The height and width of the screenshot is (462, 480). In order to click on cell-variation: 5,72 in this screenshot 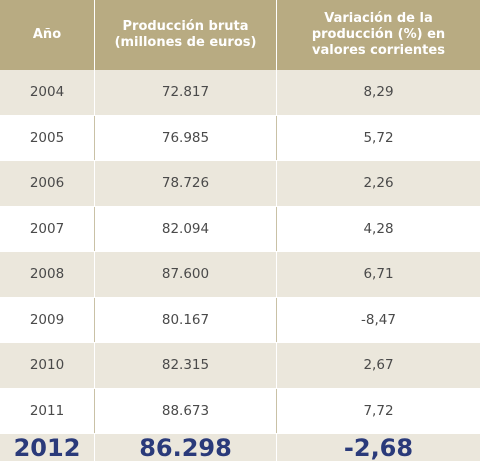, I will do `click(378, 137)`.